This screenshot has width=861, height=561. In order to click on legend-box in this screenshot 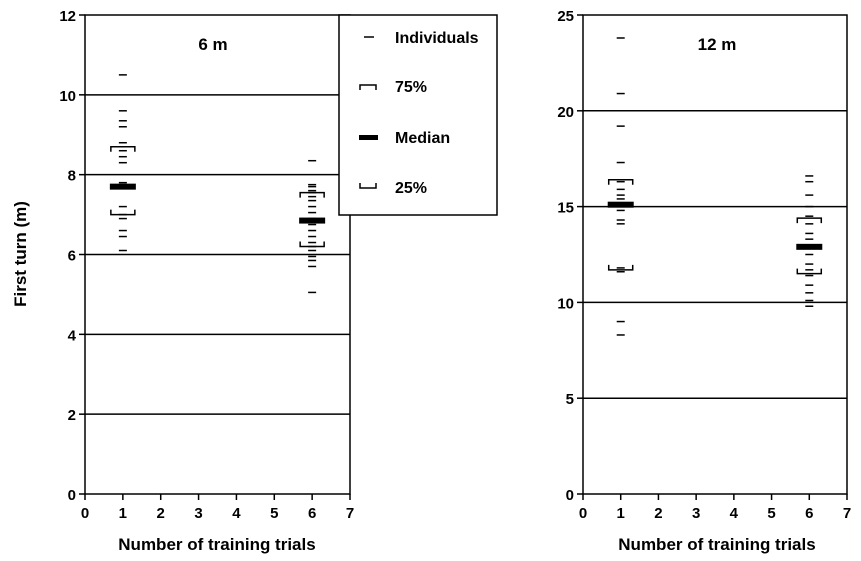, I will do `click(418, 115)`.